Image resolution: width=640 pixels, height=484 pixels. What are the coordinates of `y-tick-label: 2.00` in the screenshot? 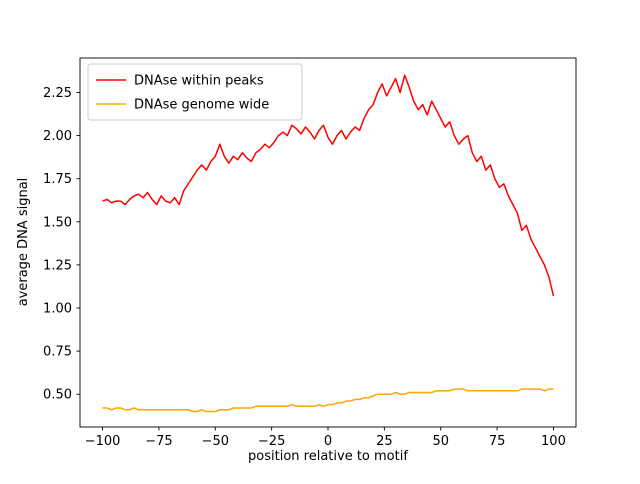 It's located at (57, 136).